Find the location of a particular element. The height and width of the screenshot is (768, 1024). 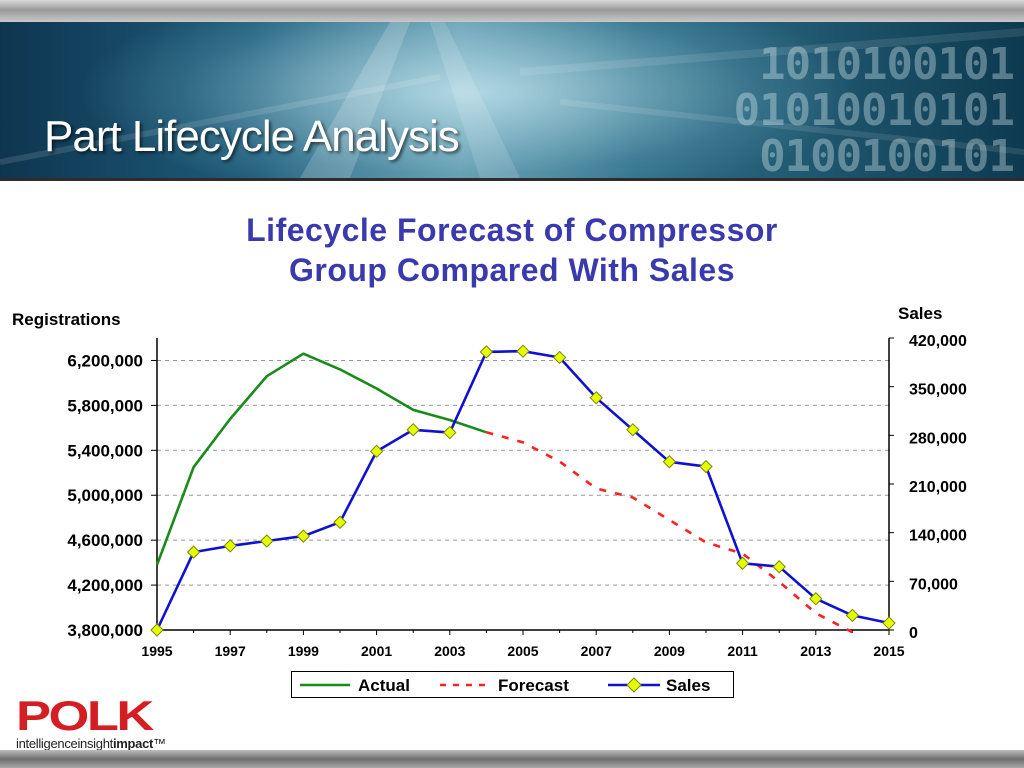

x-tick-label: 2003 is located at coordinates (449, 651).